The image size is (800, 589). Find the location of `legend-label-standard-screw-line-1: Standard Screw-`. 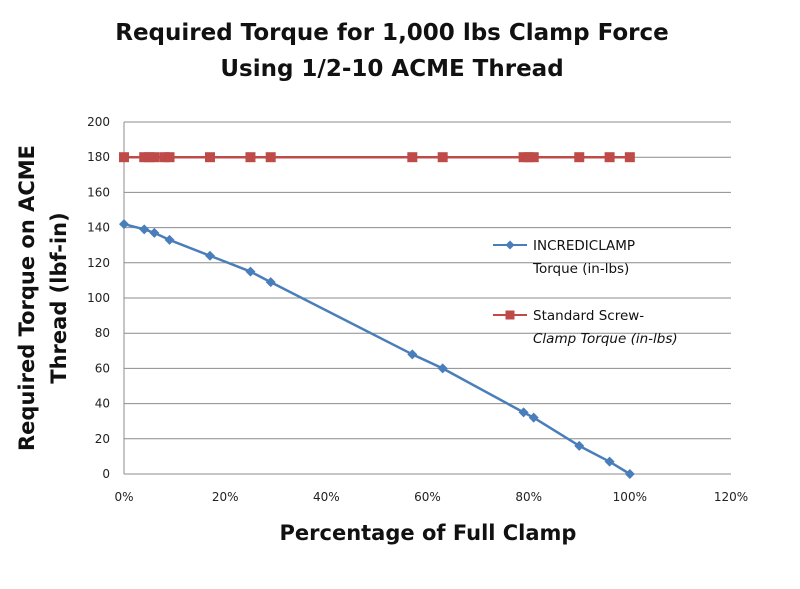

legend-label-standard-screw-line-1: Standard Screw- is located at coordinates (588, 316).